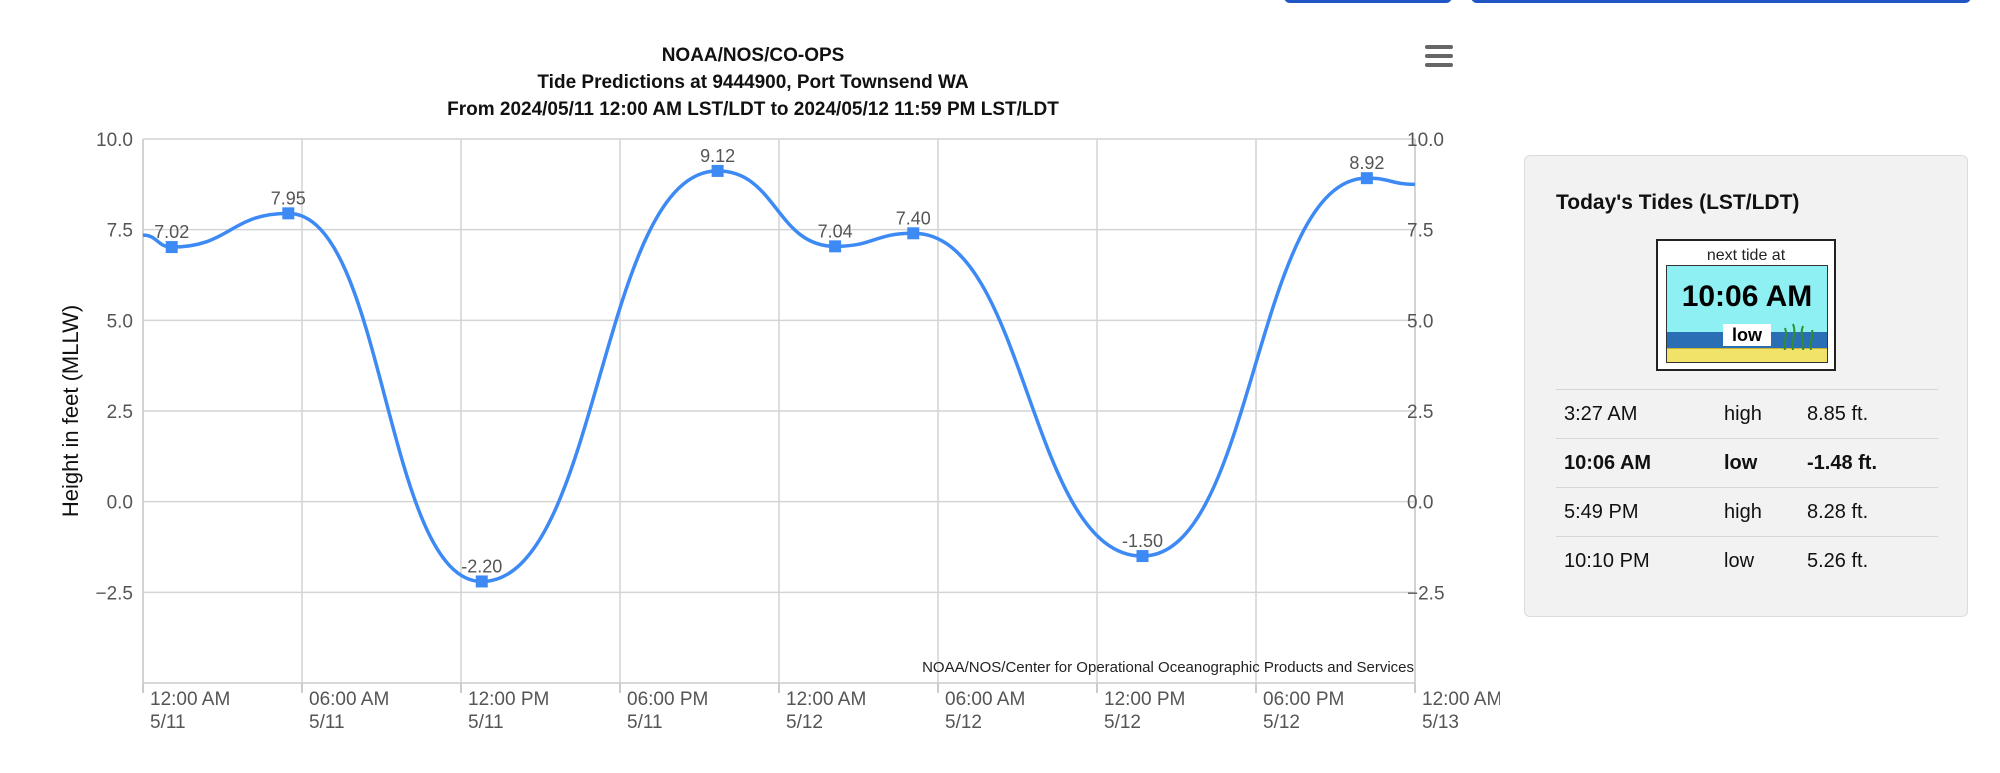  Describe the element at coordinates (913, 218) in the screenshot. I see `tide-point-label: 7.40` at that location.